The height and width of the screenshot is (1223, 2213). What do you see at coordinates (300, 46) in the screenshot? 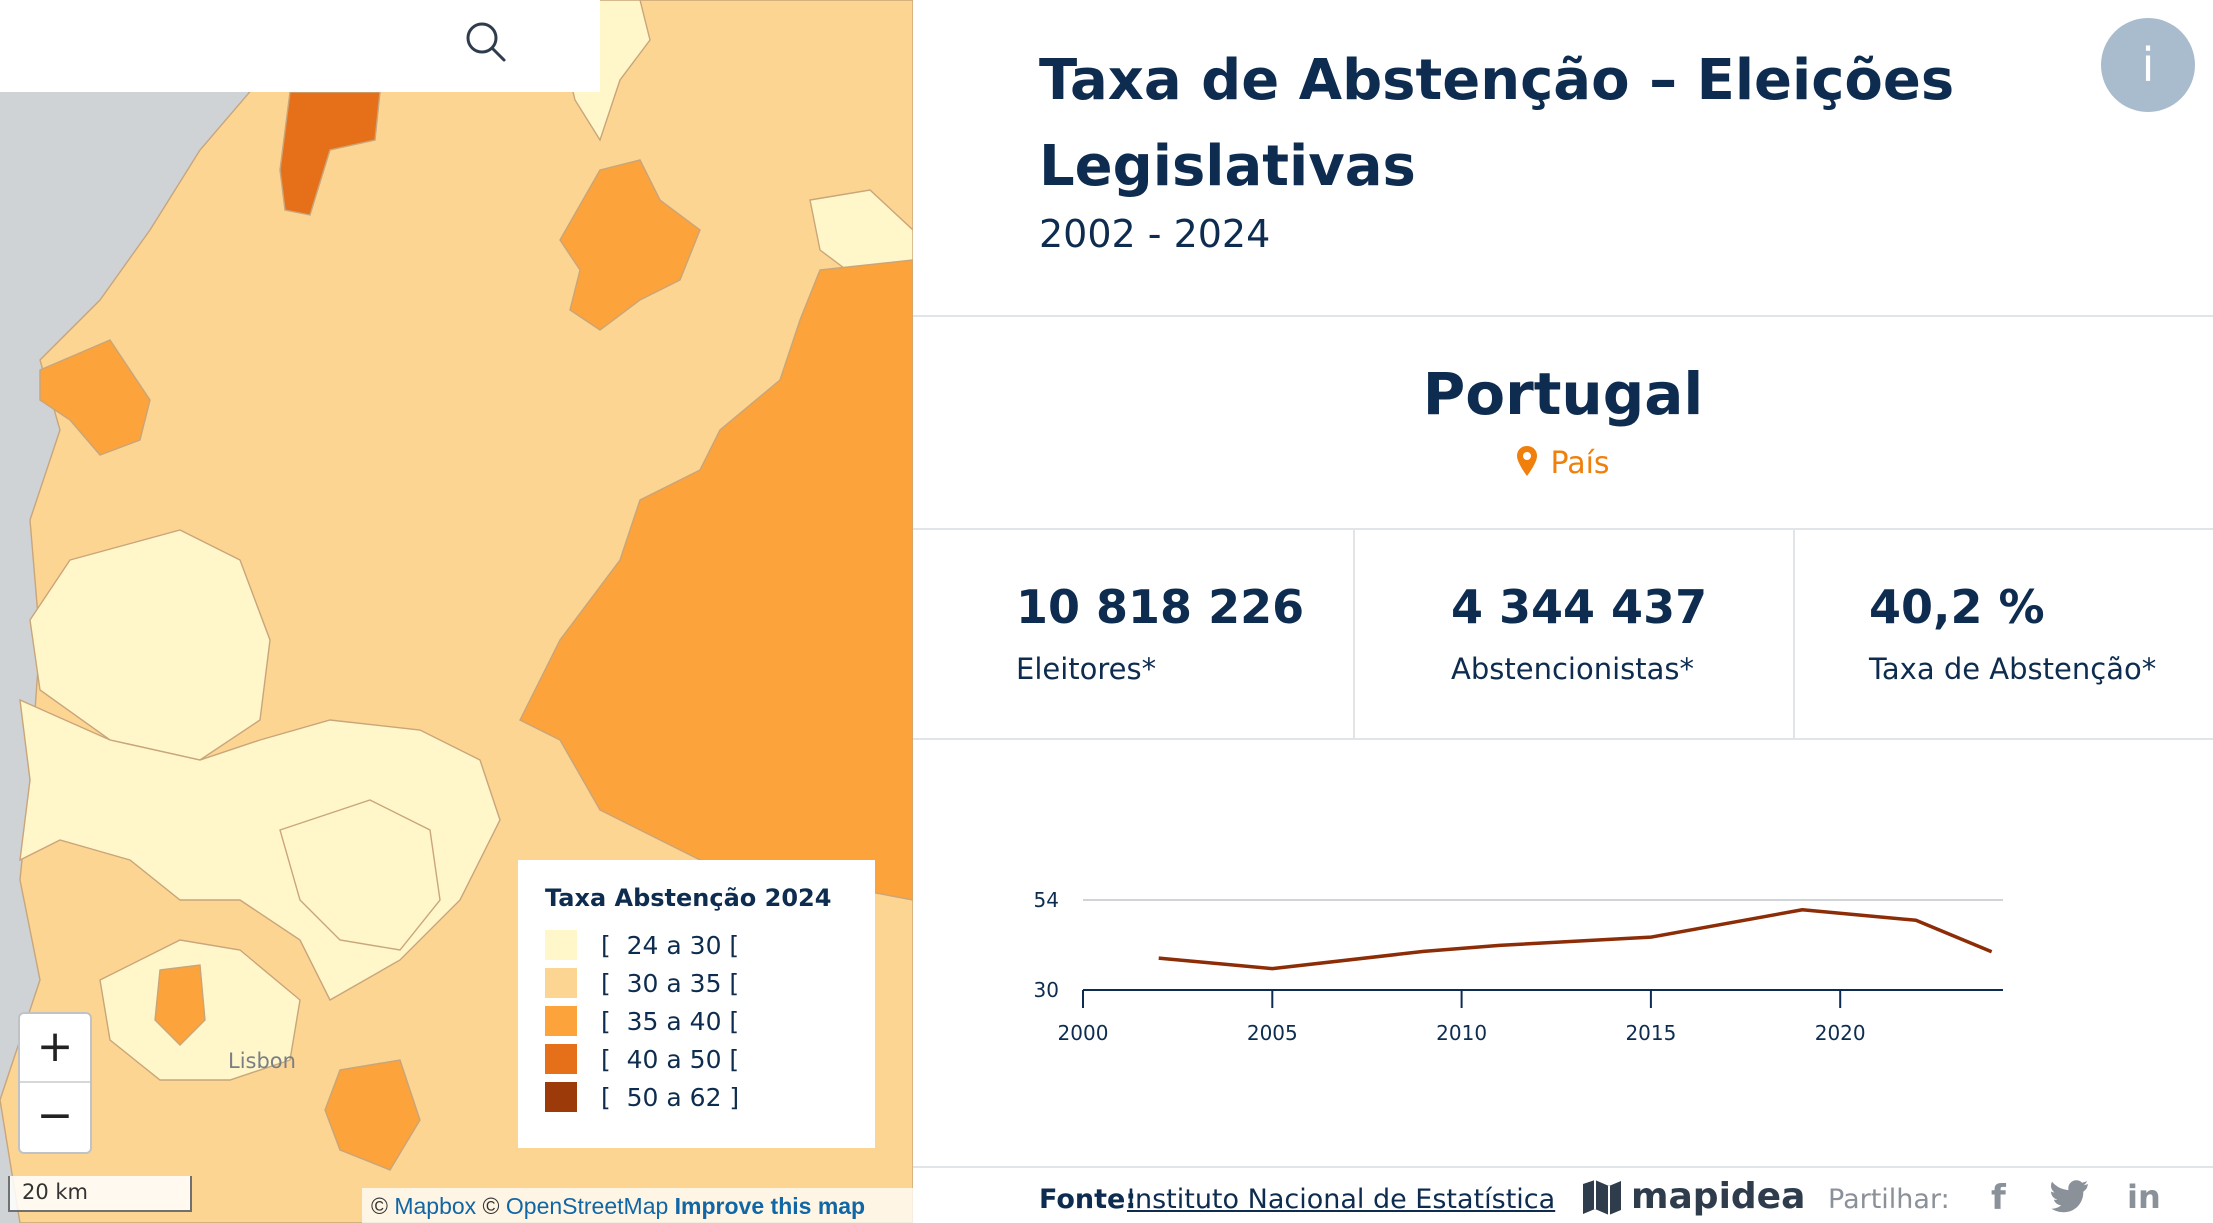
I see `search-box` at bounding box center [300, 46].